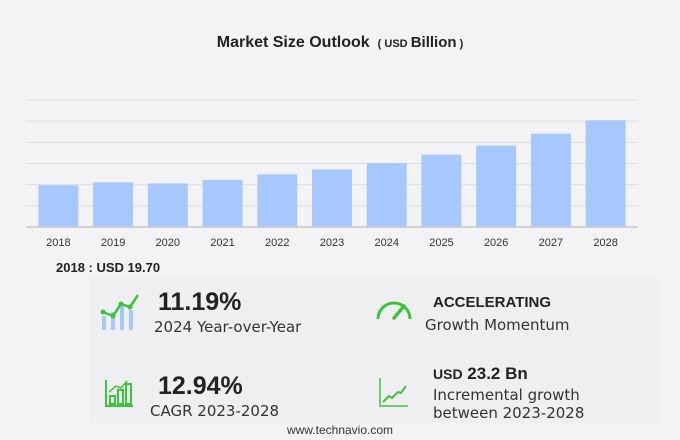 The width and height of the screenshot is (680, 440). Describe the element at coordinates (386, 243) in the screenshot. I see `x-tick-label: 2024` at that location.